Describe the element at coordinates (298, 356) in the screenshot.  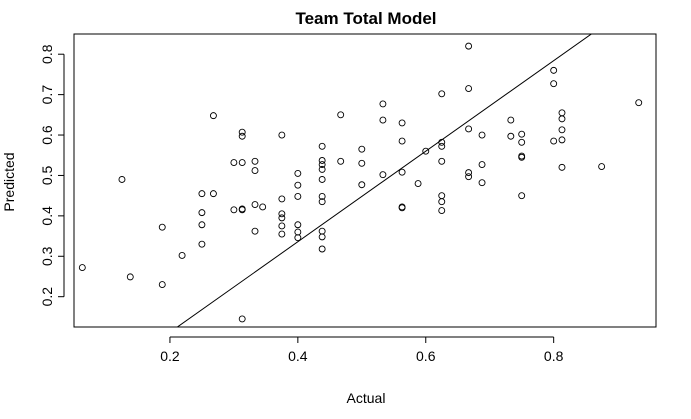
I see `x-tick-label: 0.4` at that location.